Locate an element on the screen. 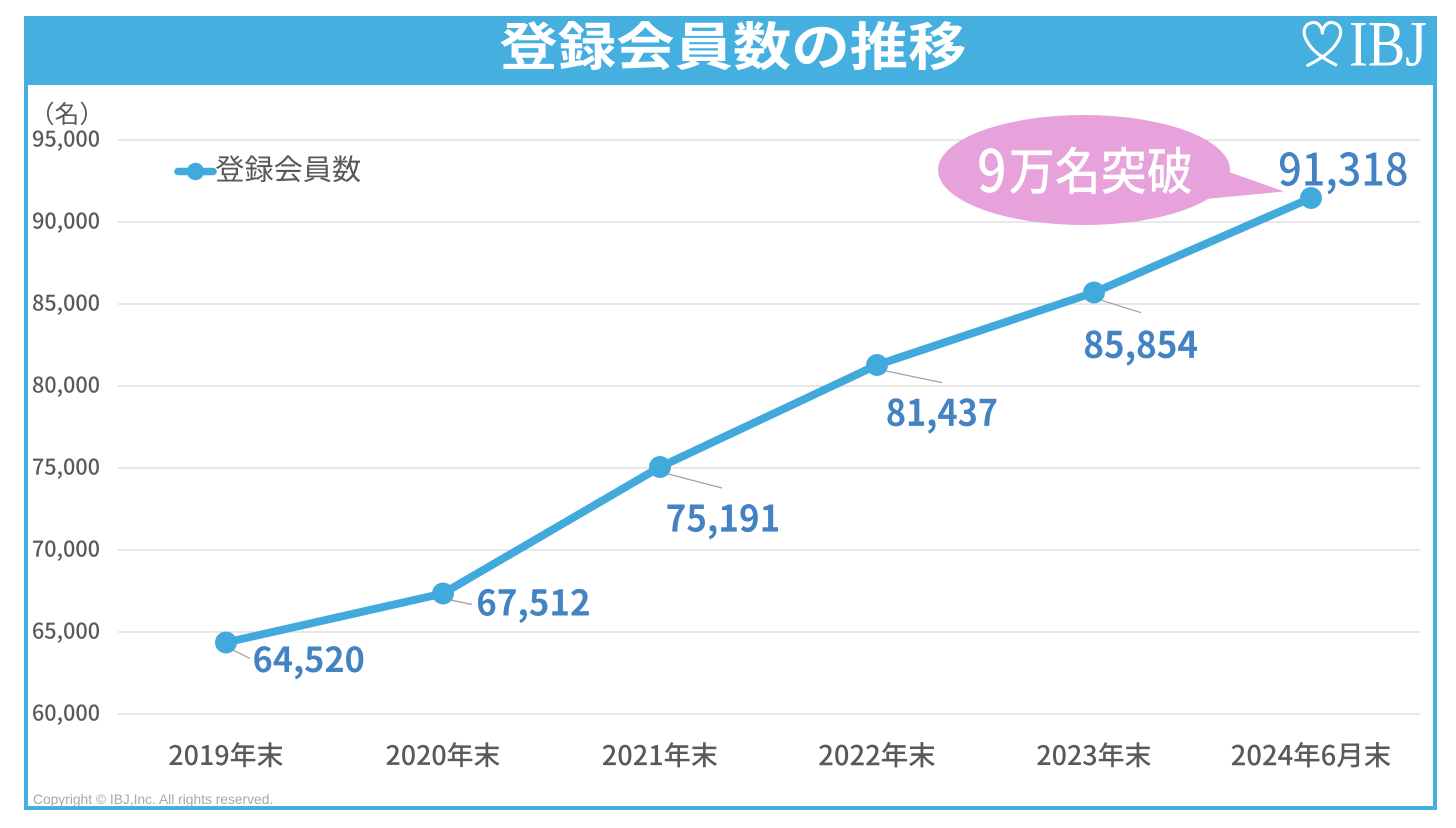 This screenshot has width=1456, height=828. svg-text: IBJ is located at coordinates (1388, 44).